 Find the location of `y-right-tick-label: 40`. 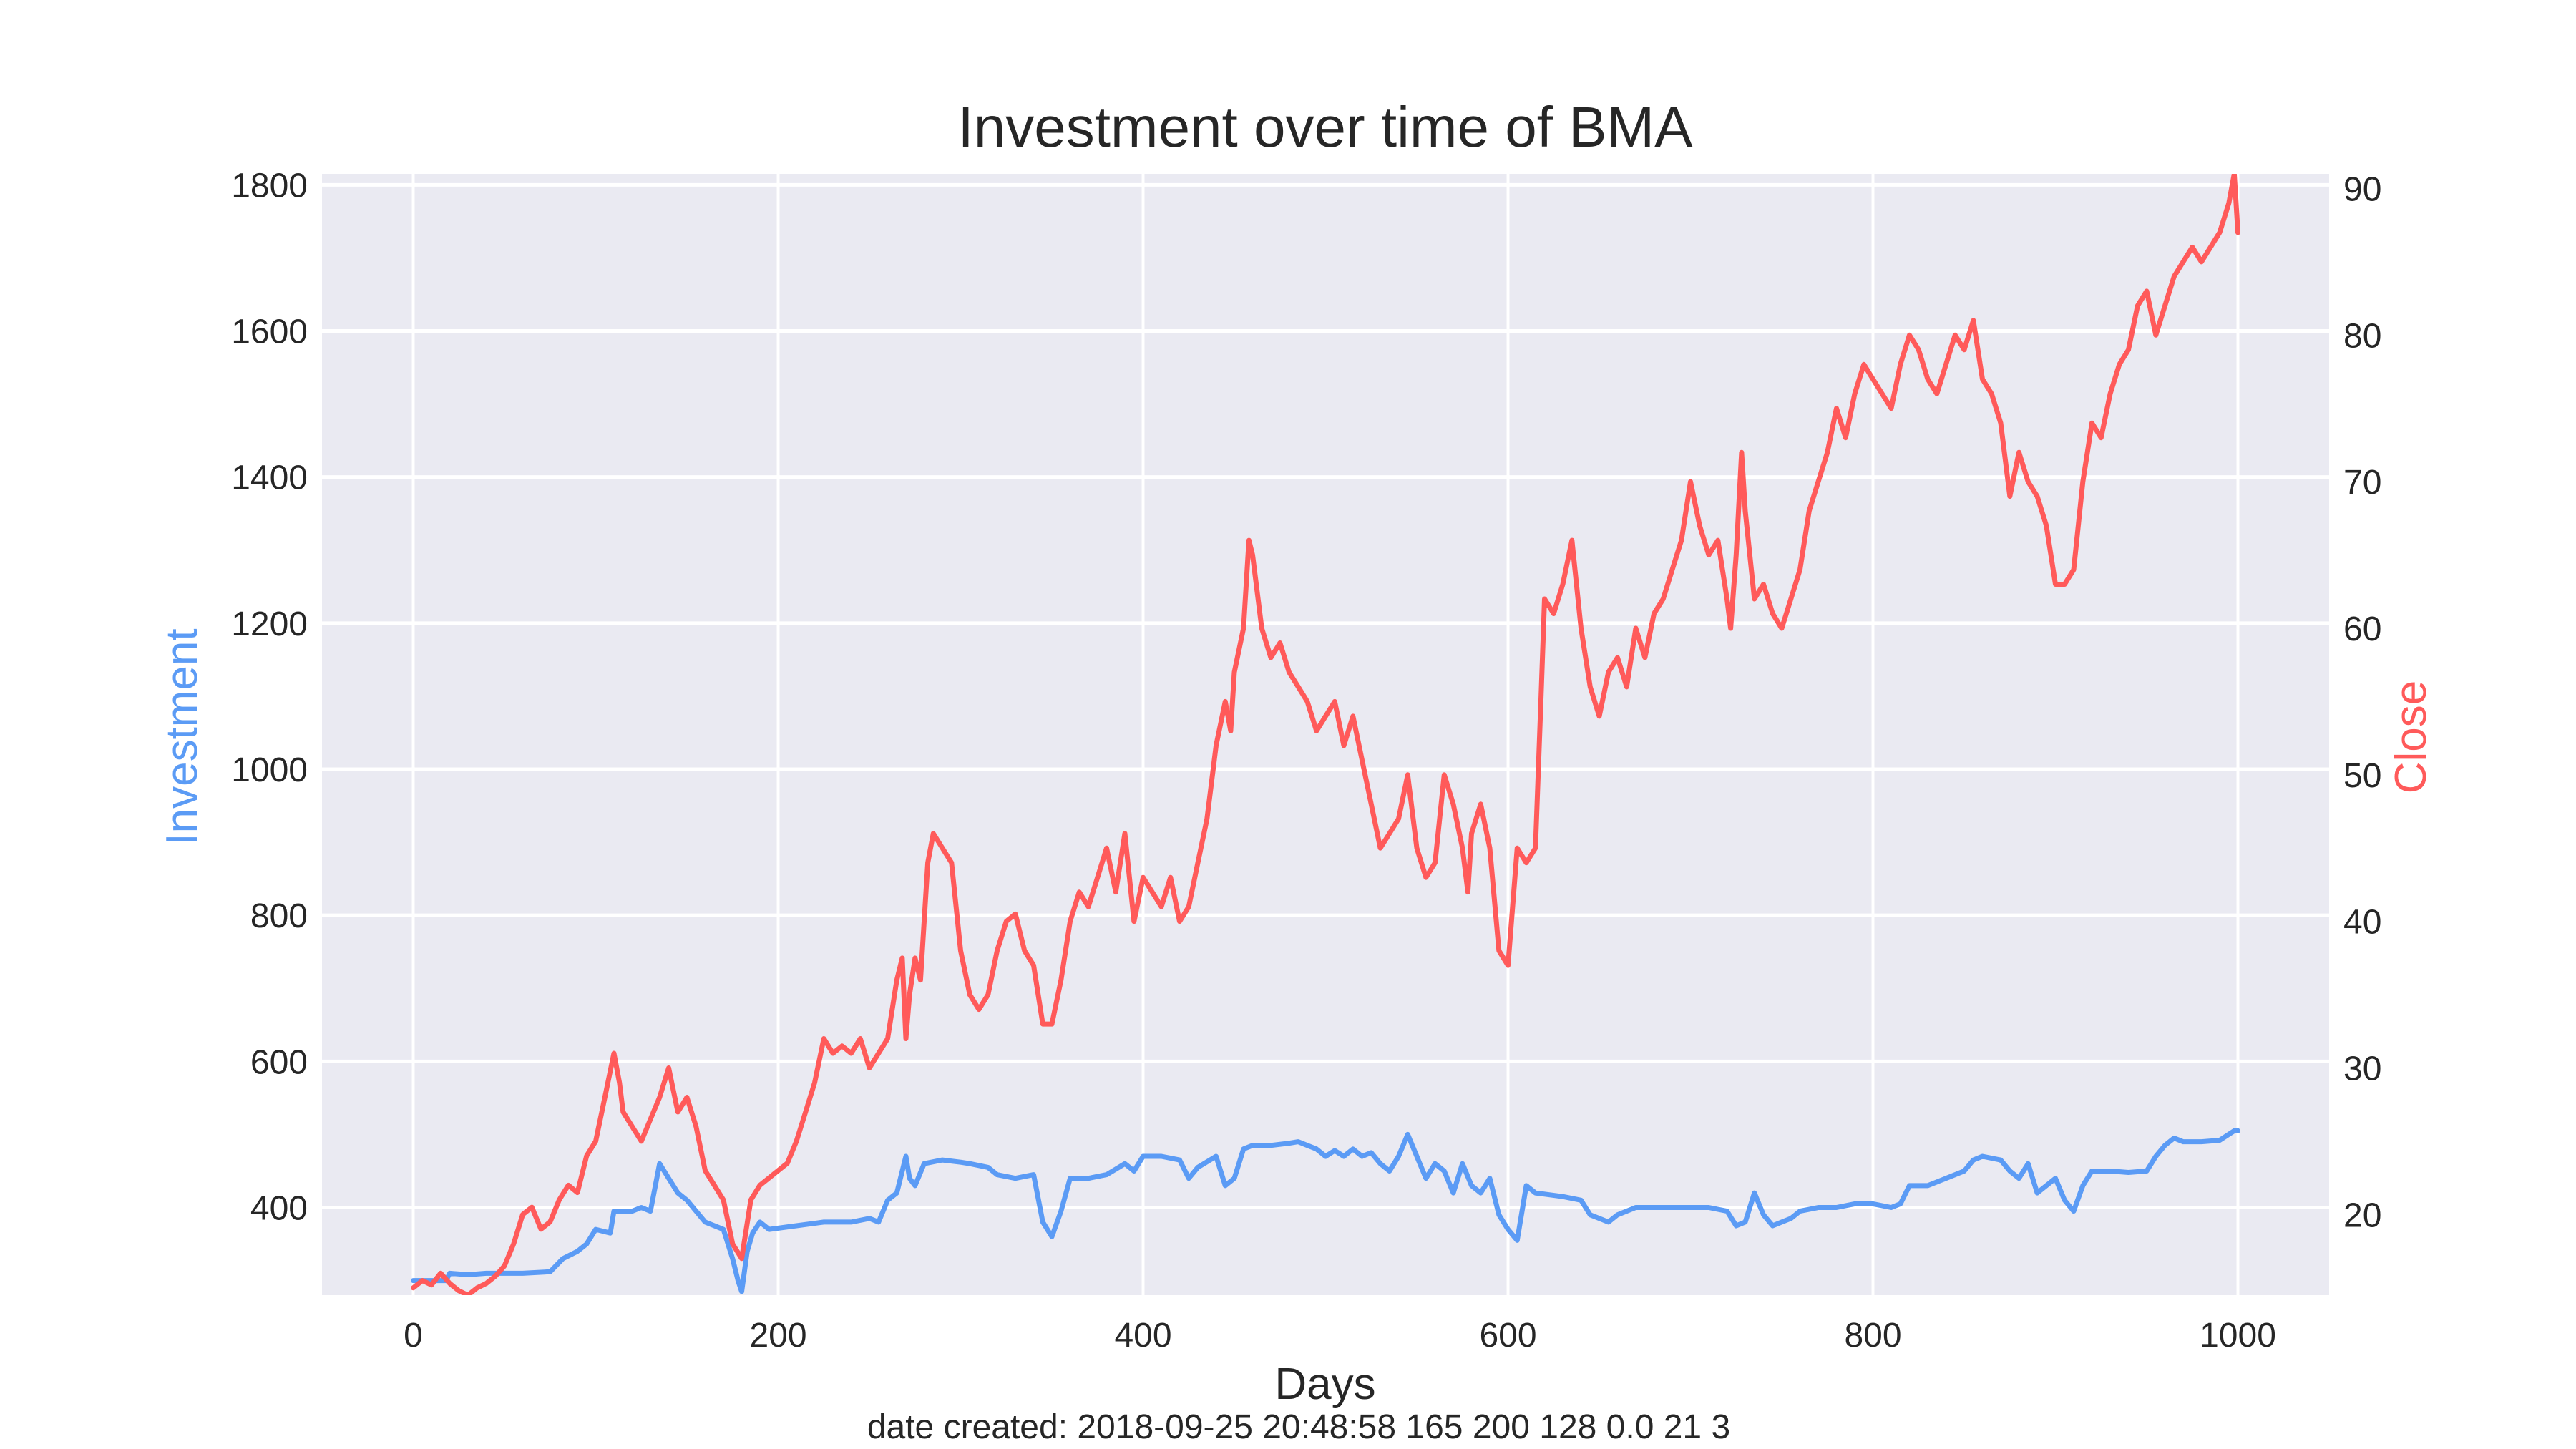

y-right-tick-label: 40 is located at coordinates (2362, 923).